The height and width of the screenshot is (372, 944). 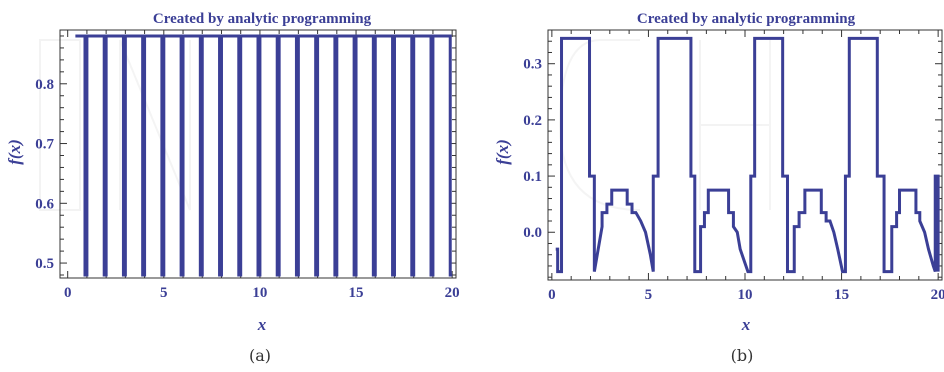 What do you see at coordinates (532, 233) in the screenshot?
I see `b-y-tick-label: 0.0` at bounding box center [532, 233].